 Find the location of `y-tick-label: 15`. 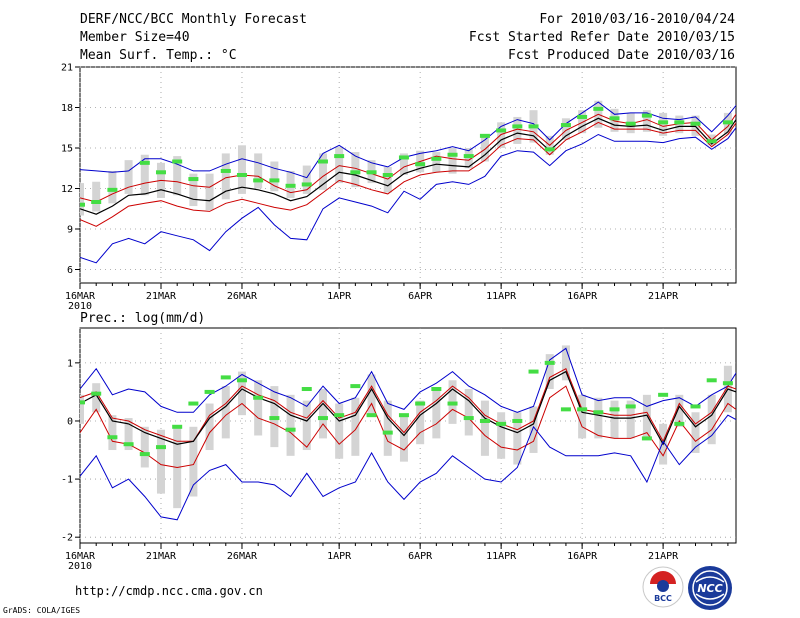

y-tick-label: 15 is located at coordinates (67, 149).